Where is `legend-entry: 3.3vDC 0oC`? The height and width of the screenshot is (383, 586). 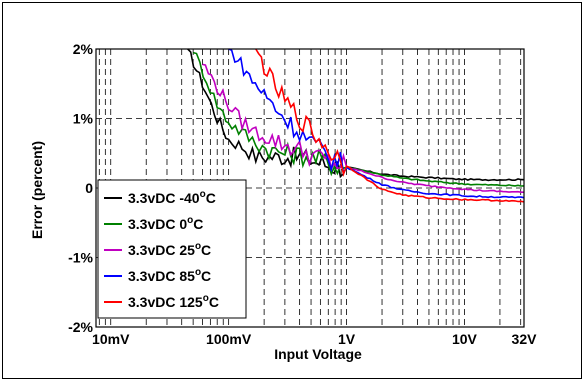
legend-entry: 3.3vDC 0oC is located at coordinates (165, 223).